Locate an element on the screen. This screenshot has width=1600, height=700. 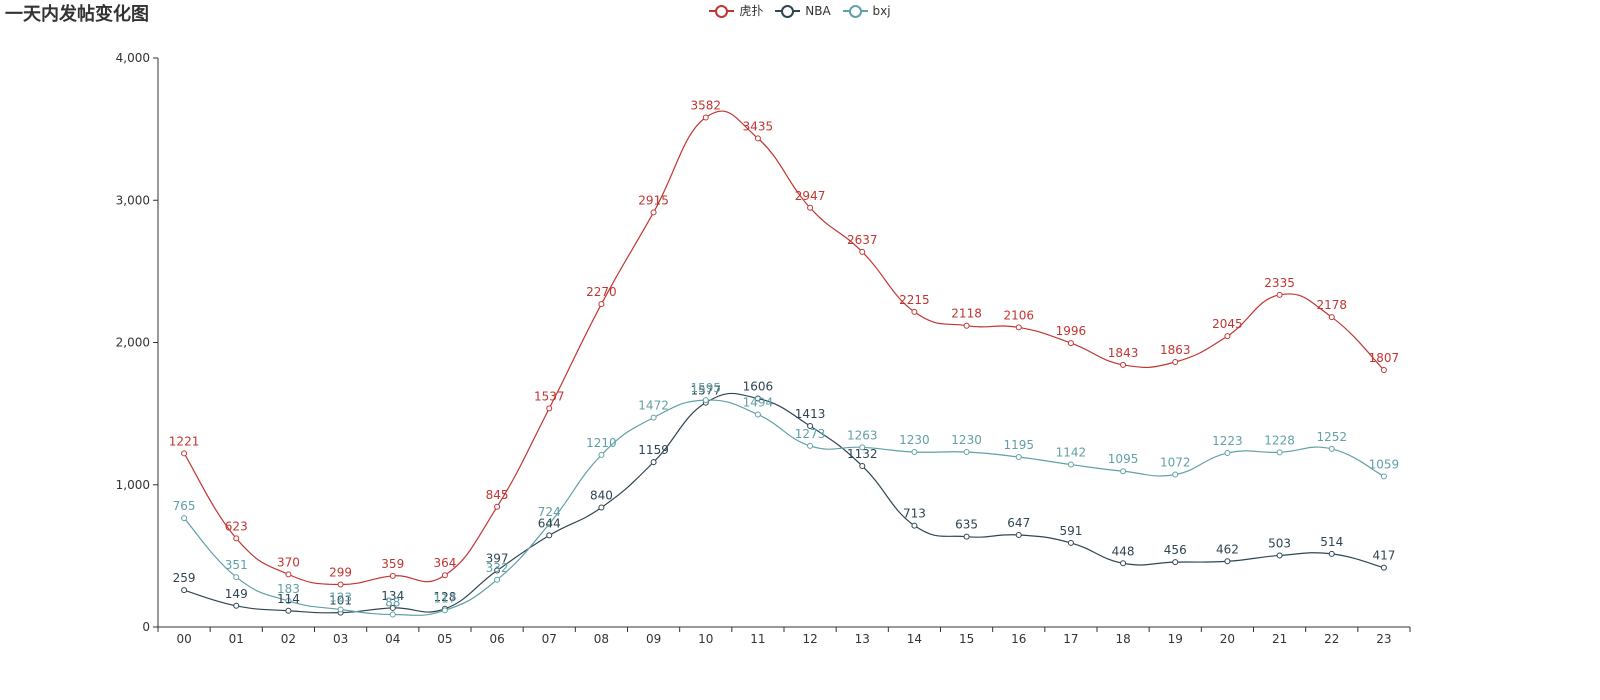
data-label-2: 1228 is located at coordinates (1279, 440).